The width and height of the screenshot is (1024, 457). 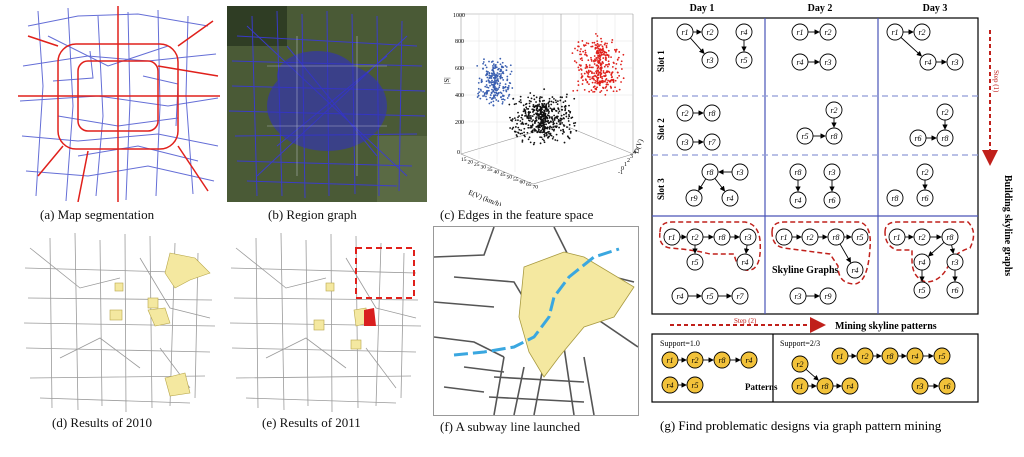 I want to click on caption-f: (f) A subway line launched, so click(x=510, y=426).